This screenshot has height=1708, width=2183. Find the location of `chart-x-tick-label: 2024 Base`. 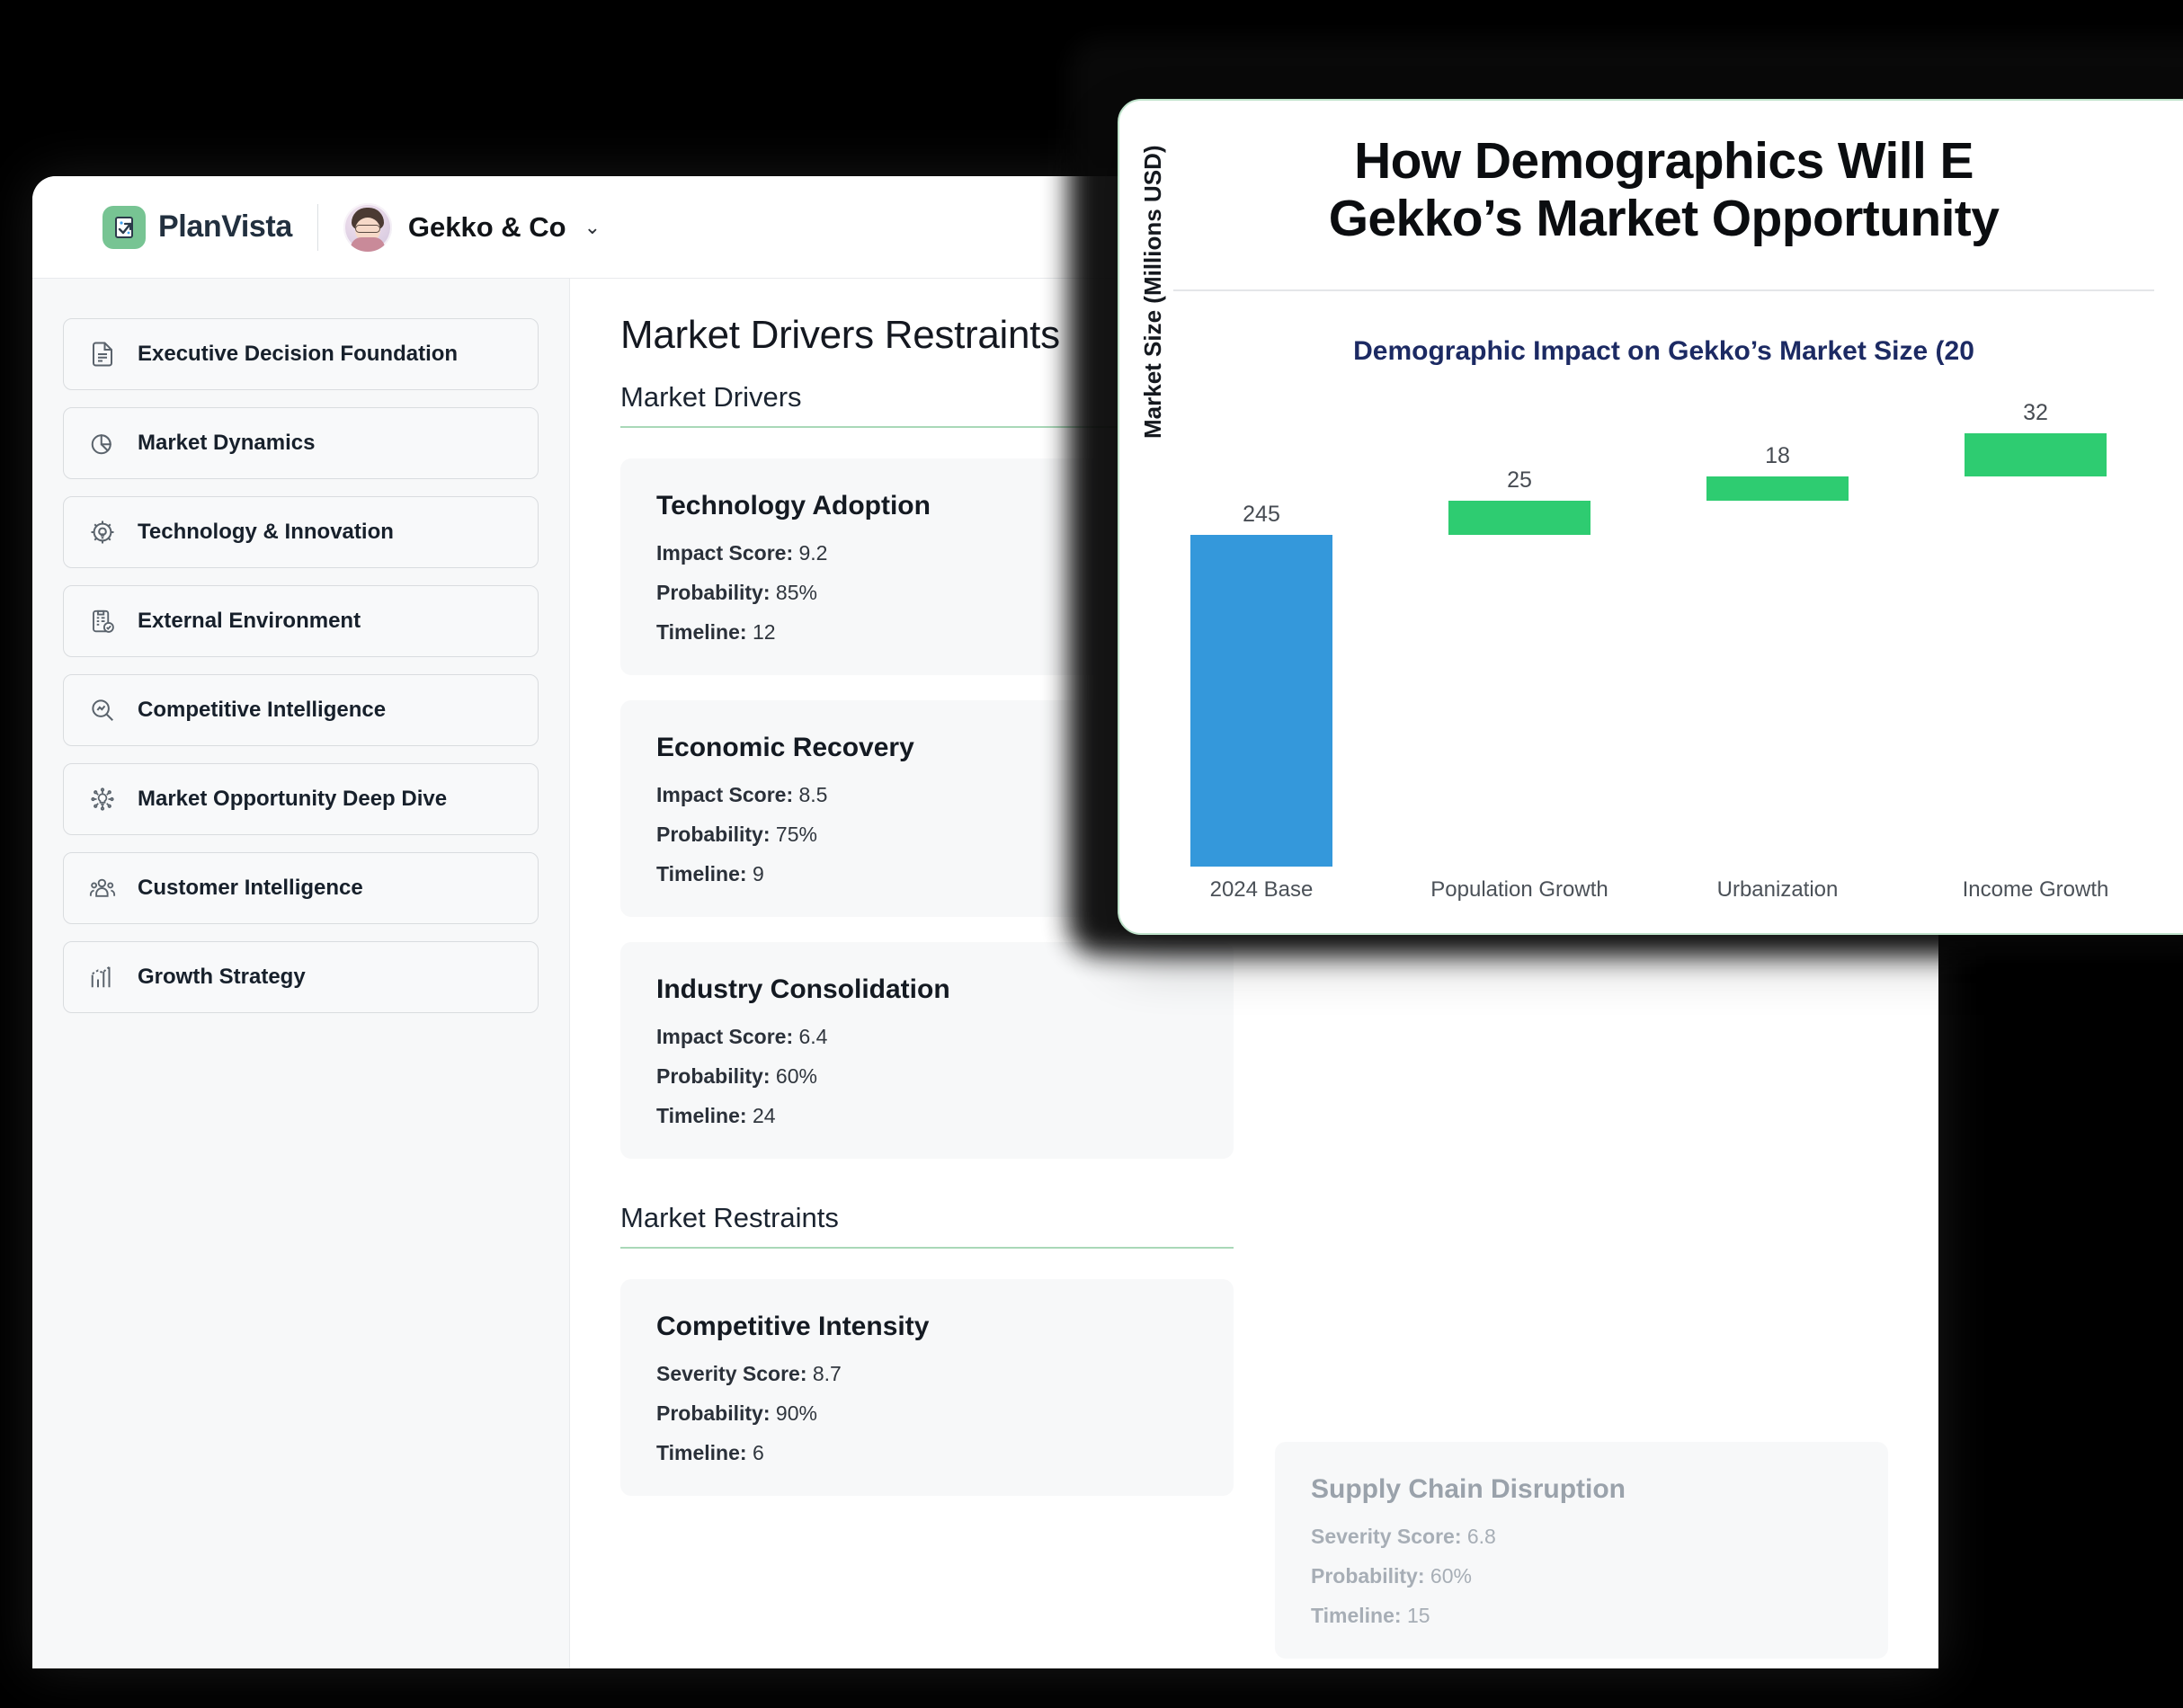

chart-x-tick-label: 2024 Base is located at coordinates (1261, 889).